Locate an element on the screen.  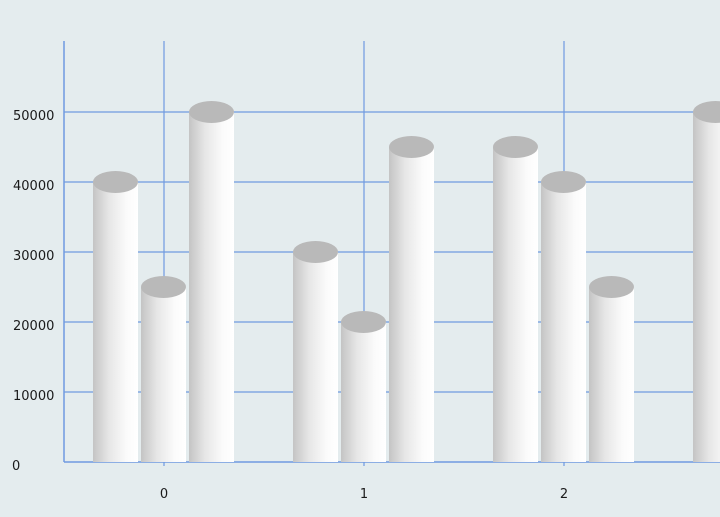
x-tick-label: 1 is located at coordinates (364, 494).